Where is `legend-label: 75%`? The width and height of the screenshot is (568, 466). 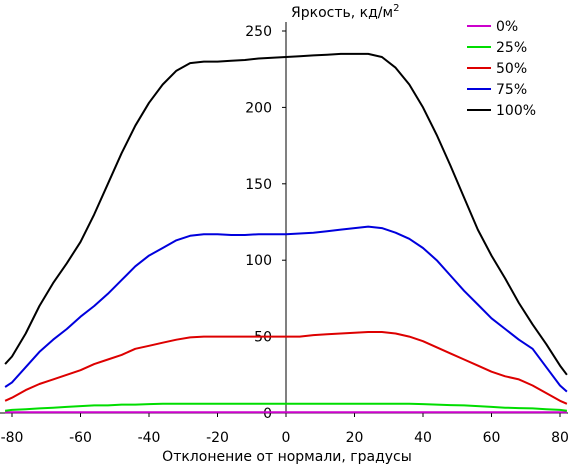
legend-label: 75% is located at coordinates (511, 90).